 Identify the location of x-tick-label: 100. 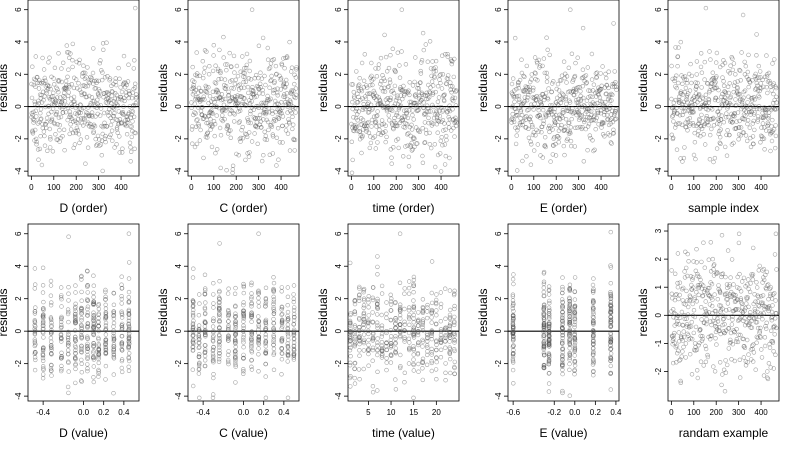
(694, 187).